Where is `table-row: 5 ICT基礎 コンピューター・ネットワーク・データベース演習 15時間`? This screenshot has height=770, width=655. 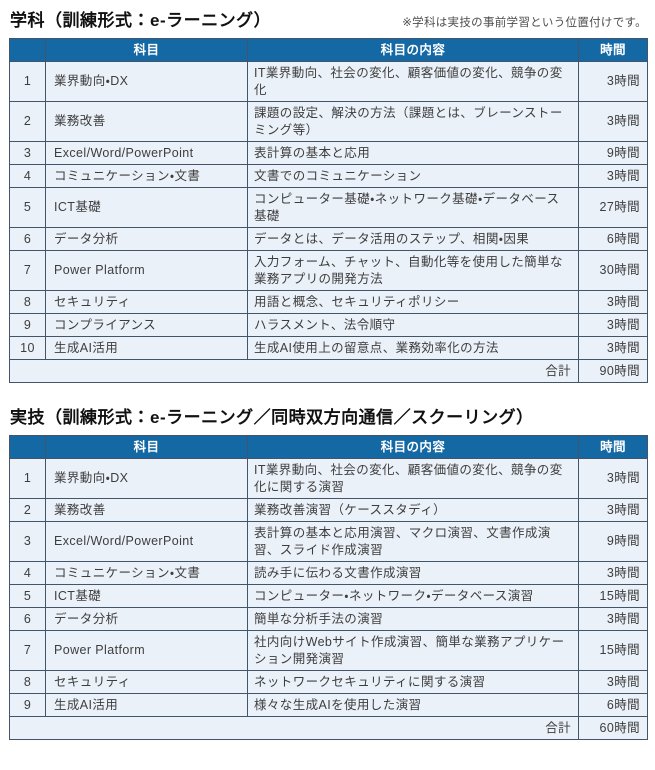 table-row: 5 ICT基礎 コンピューター・ネットワーク・データベース演習 15時間 is located at coordinates (328, 596).